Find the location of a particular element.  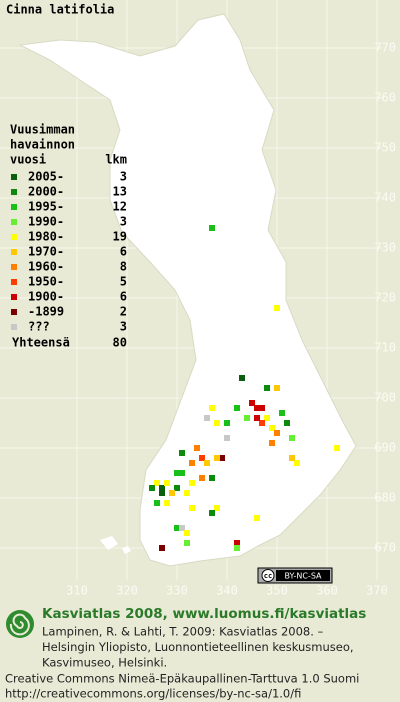

aland-islands is located at coordinates (115, 545).